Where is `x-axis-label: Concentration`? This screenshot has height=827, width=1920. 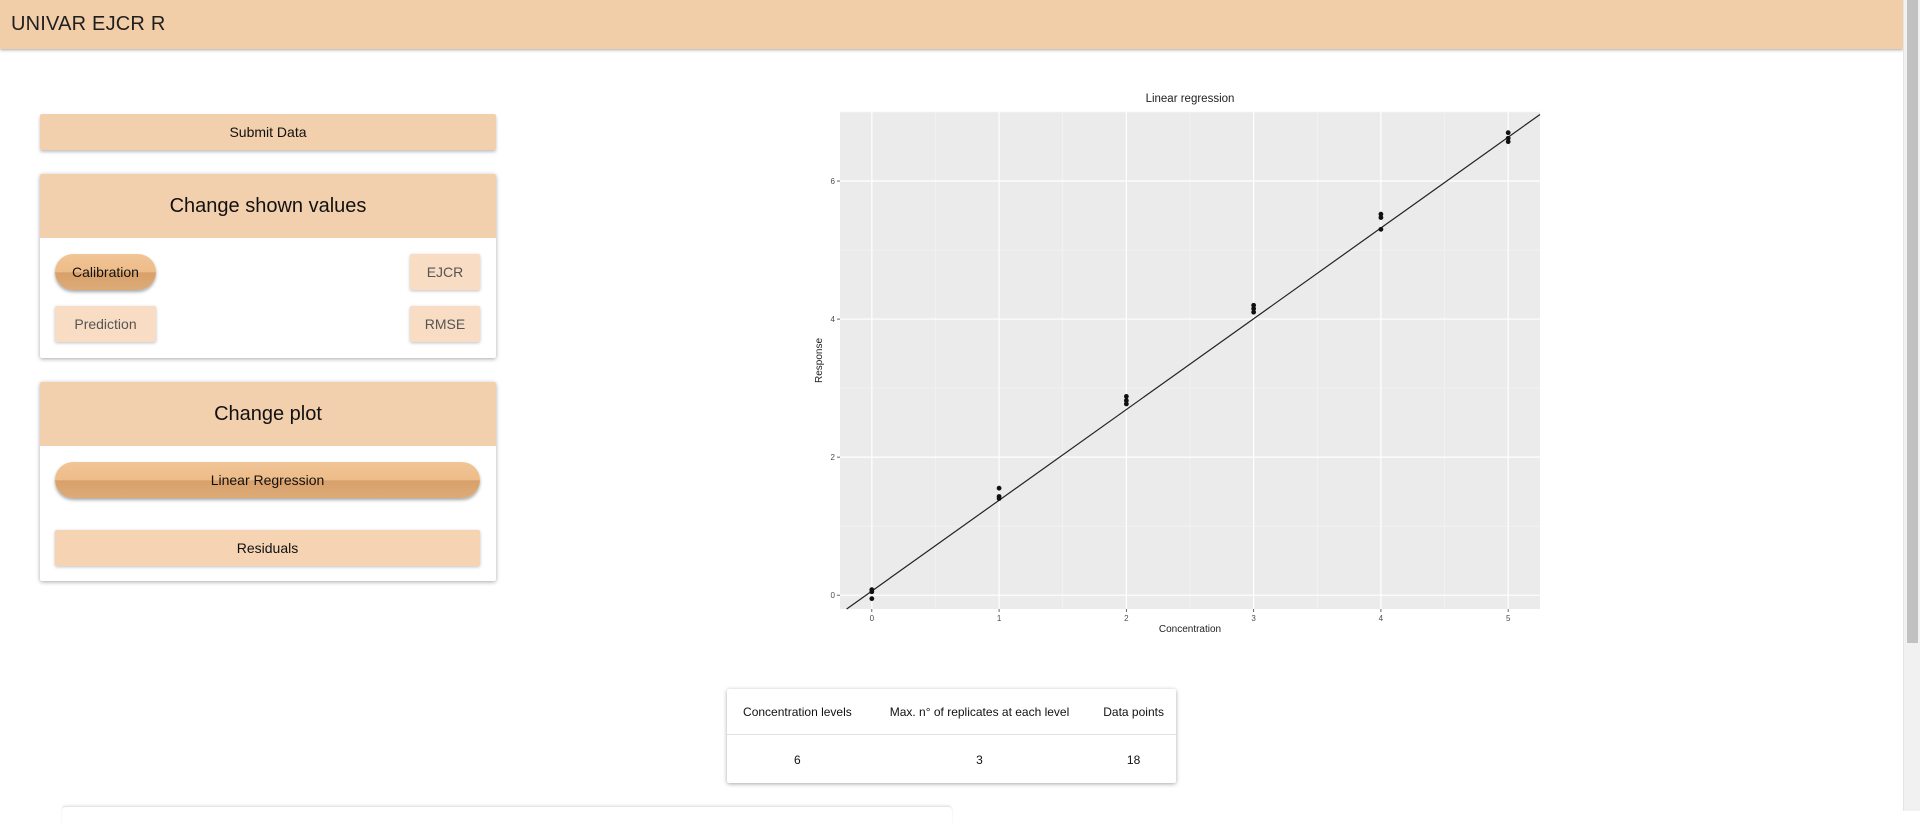
x-axis-label: Concentration is located at coordinates (1190, 629).